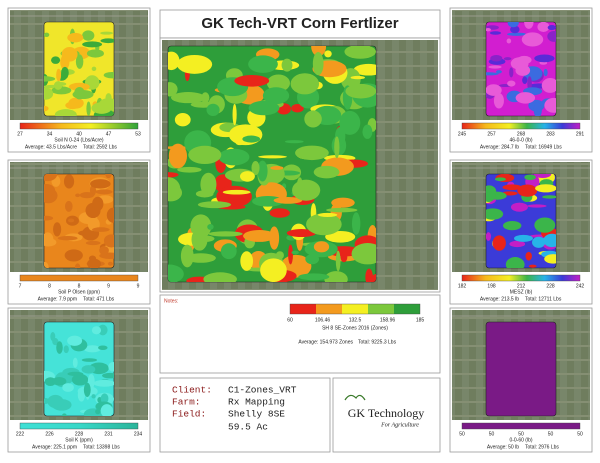 The height and width of the screenshot is (463, 600). I want to click on total: Total: 471 Lbs, so click(99, 299).